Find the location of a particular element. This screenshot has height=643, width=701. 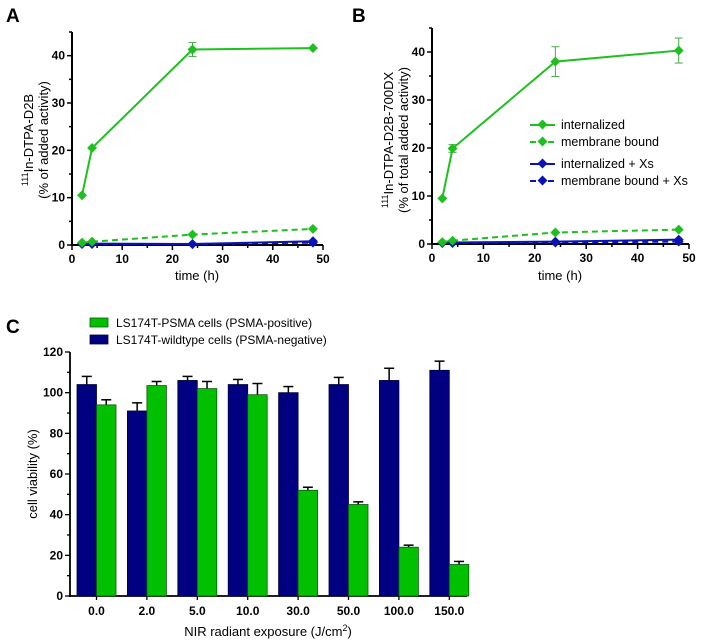

panel-label-c: C is located at coordinates (13, 327).